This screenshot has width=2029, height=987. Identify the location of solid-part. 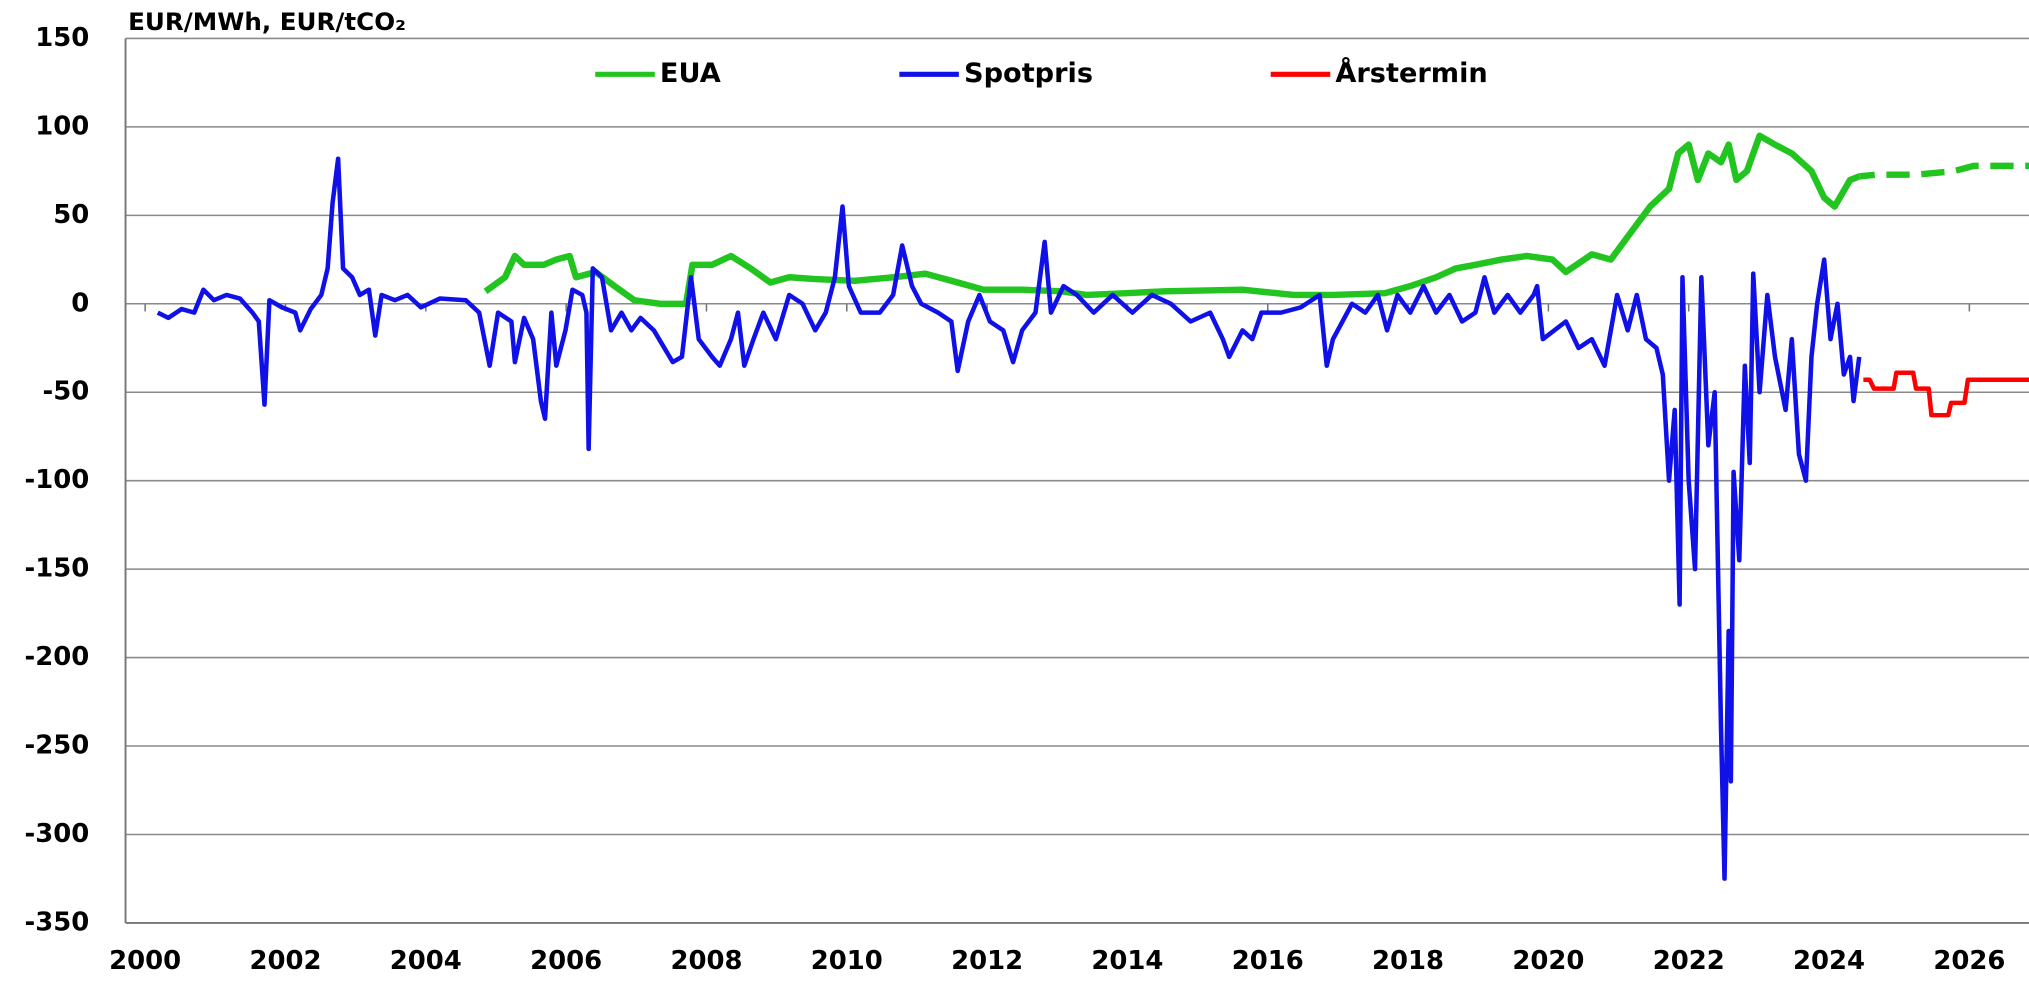
(1171, 219).